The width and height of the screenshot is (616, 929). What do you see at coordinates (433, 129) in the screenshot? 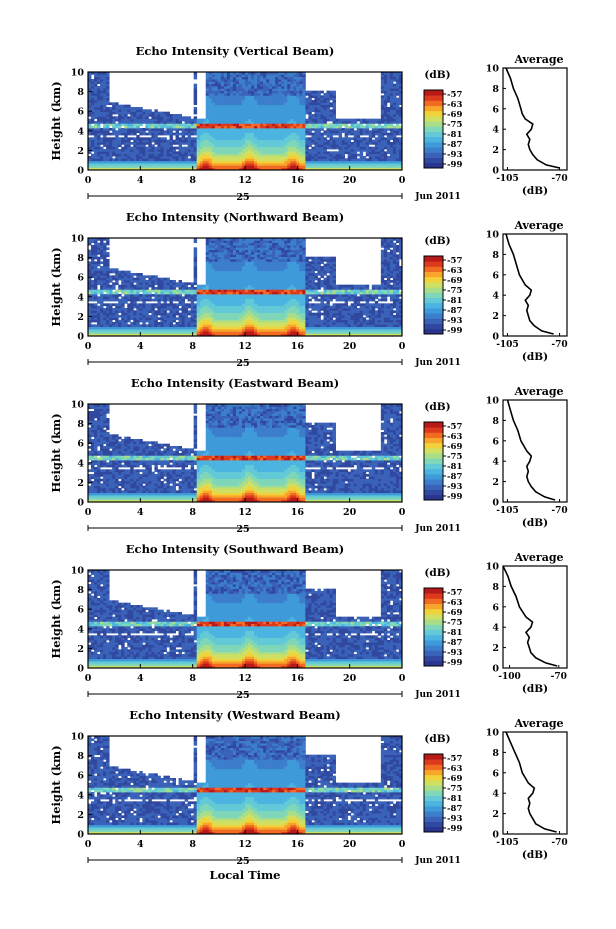
I see `colorbar-swatch` at bounding box center [433, 129].